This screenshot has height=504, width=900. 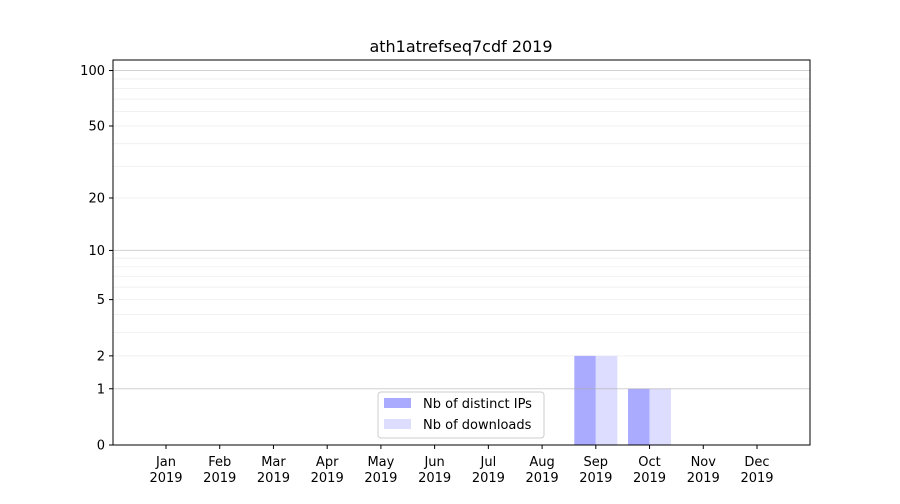 I want to click on legend-label-downloads: Nb of downloads, so click(x=477, y=425).